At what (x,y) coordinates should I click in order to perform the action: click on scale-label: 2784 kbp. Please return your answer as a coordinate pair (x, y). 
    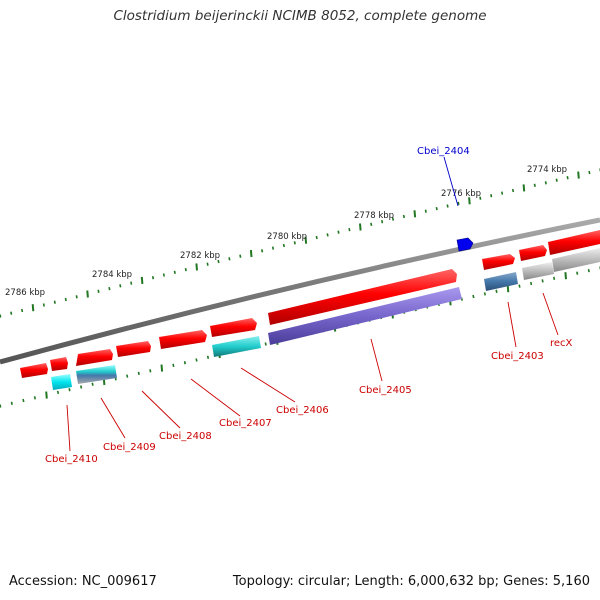
    Looking at the image, I should click on (112, 275).